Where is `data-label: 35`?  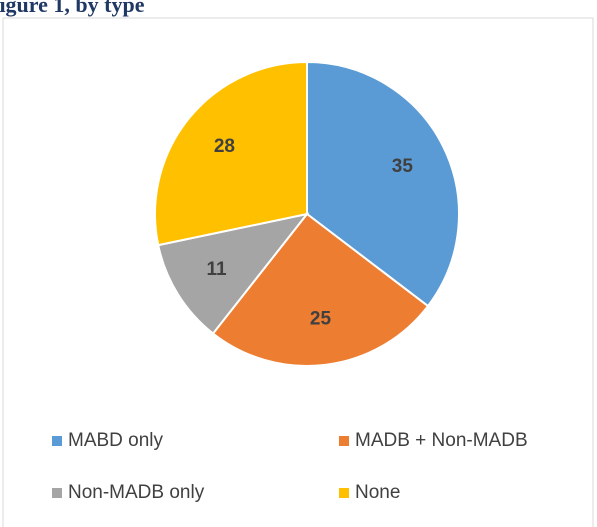
data-label: 35 is located at coordinates (403, 166).